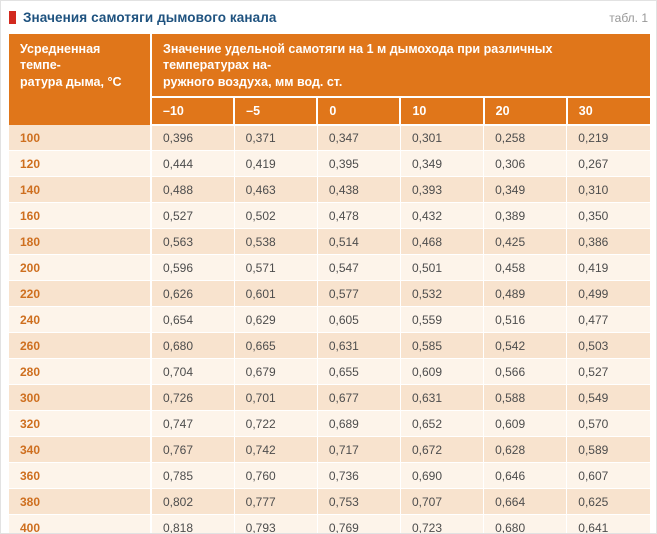 The image size is (657, 534). Describe the element at coordinates (276, 398) in the screenshot. I see `cell-draft-value: 0,701` at that location.